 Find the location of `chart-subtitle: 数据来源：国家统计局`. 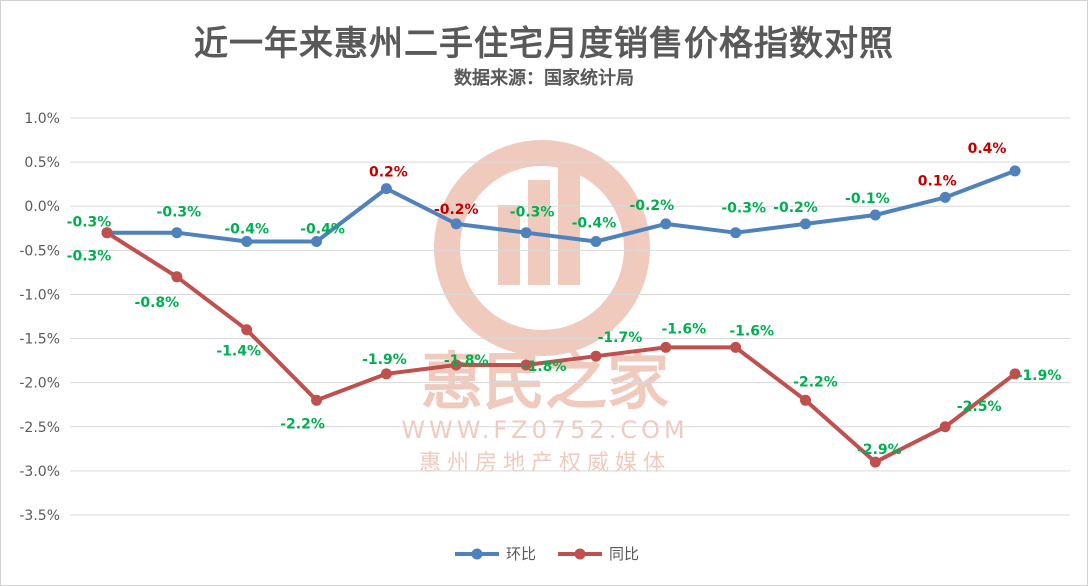

chart-subtitle: 数据来源：国家统计局 is located at coordinates (544, 78).